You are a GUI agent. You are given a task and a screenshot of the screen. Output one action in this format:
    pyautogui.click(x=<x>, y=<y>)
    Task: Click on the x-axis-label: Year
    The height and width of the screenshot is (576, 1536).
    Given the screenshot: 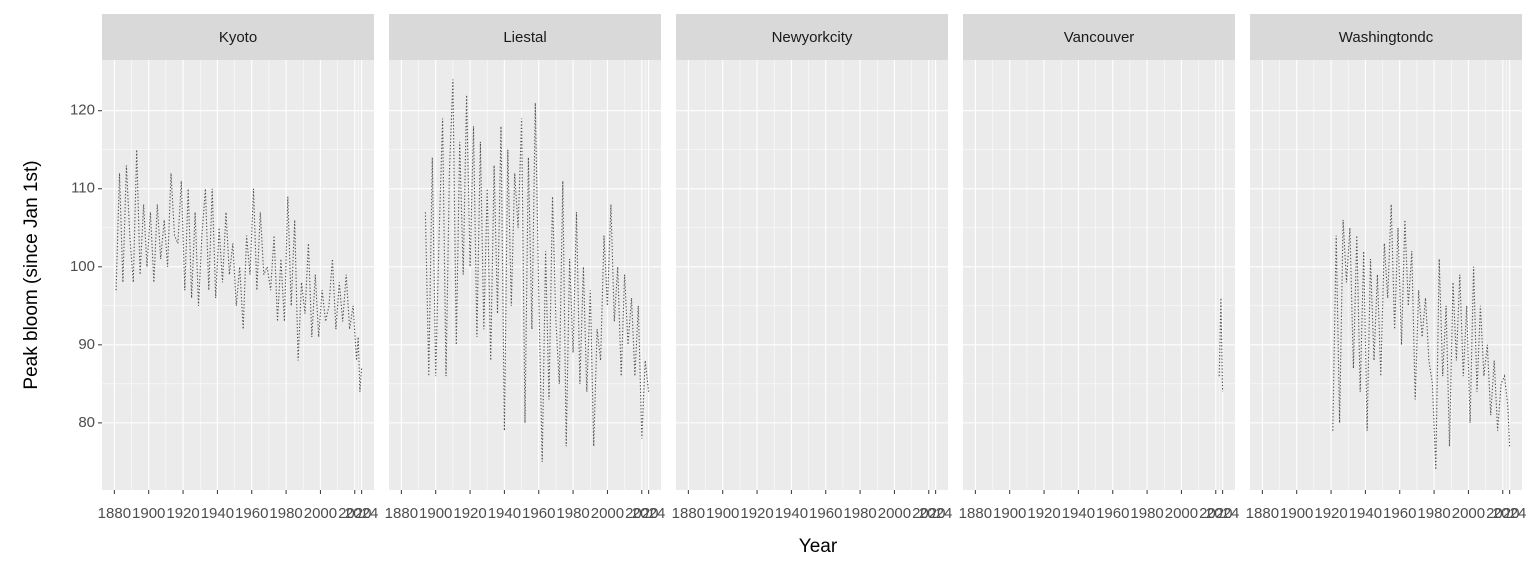 What is the action you would take?
    pyautogui.click(x=818, y=546)
    